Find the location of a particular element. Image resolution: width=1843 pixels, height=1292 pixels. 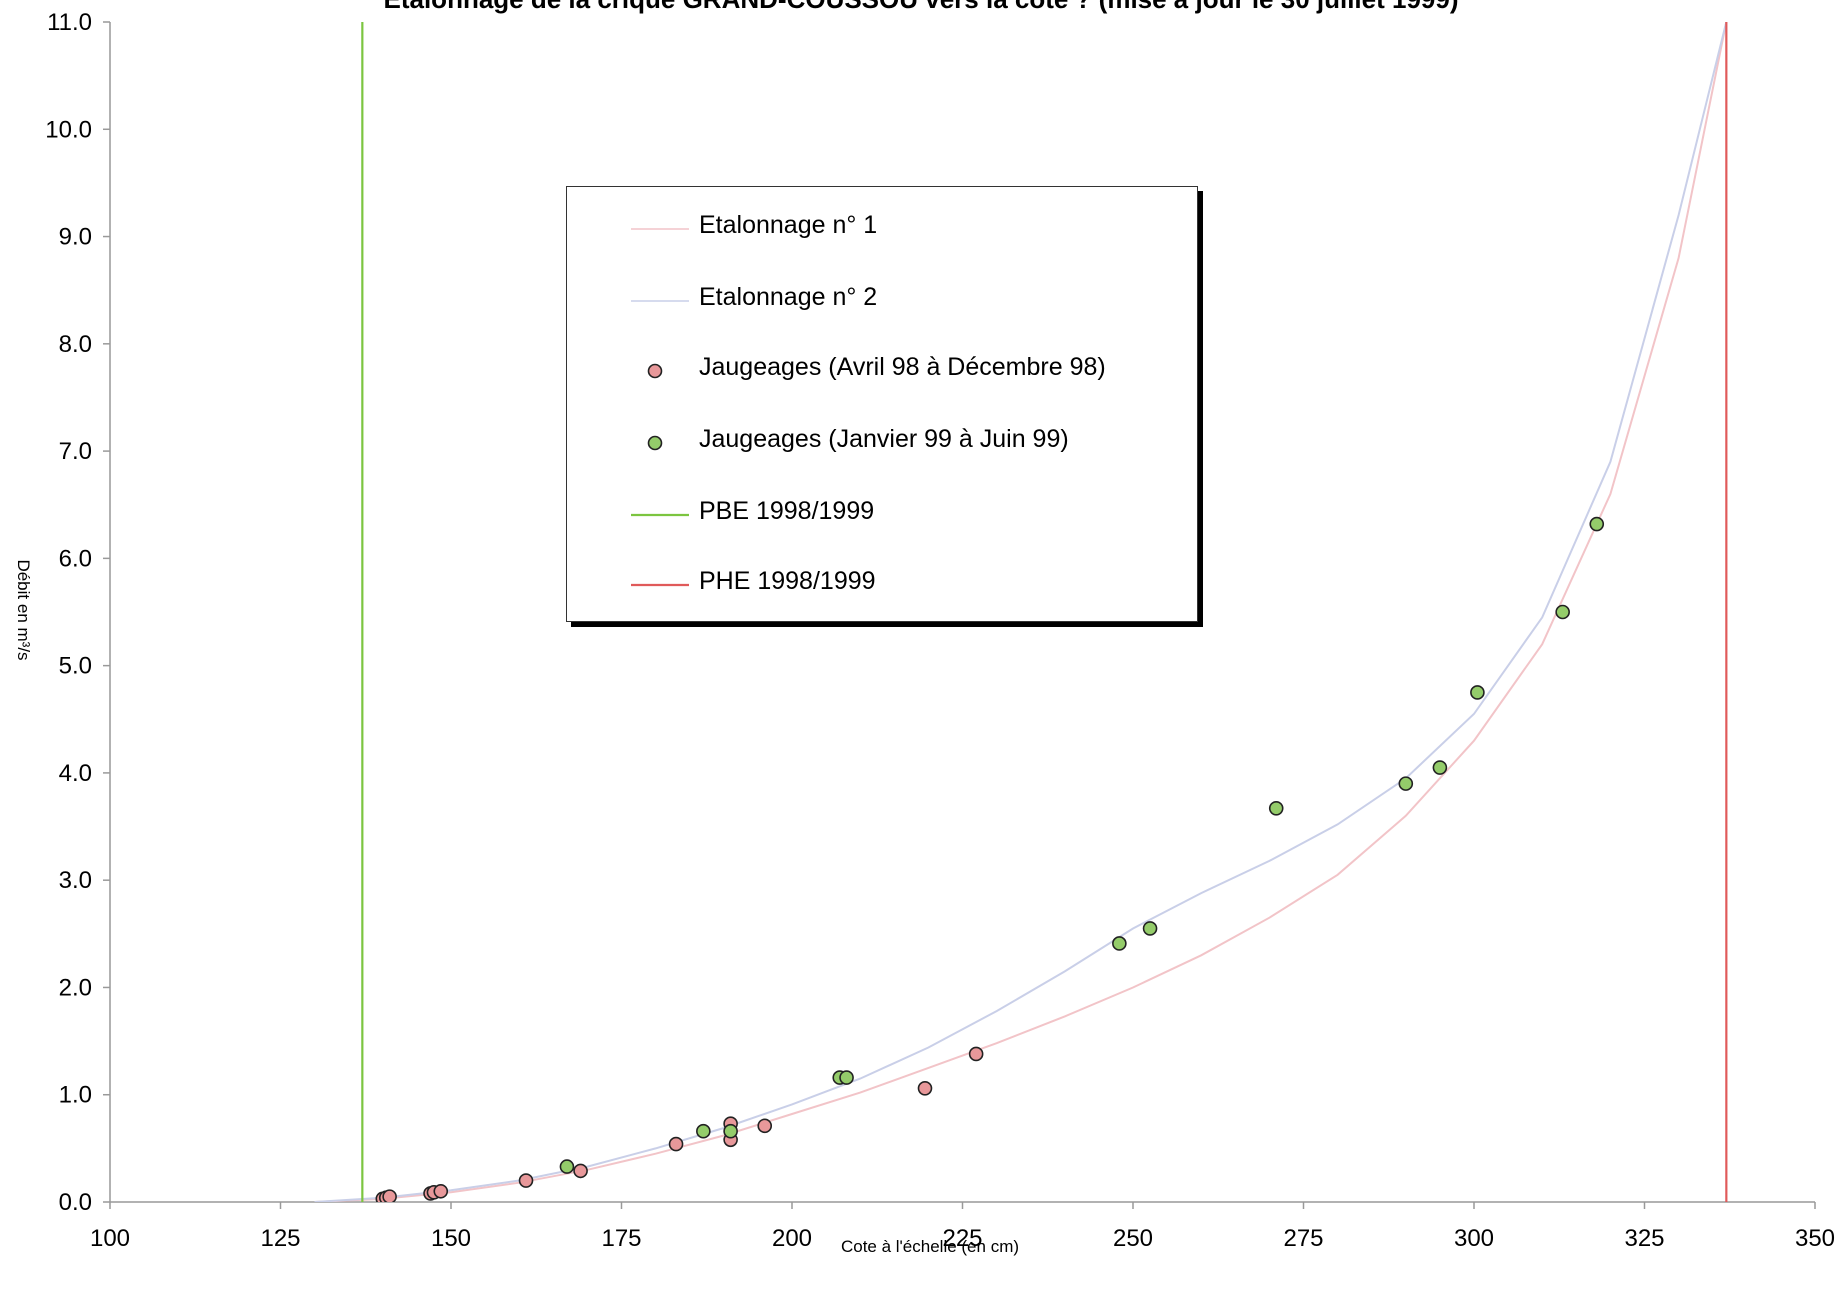

x-tick-label: 200 is located at coordinates (792, 1238).